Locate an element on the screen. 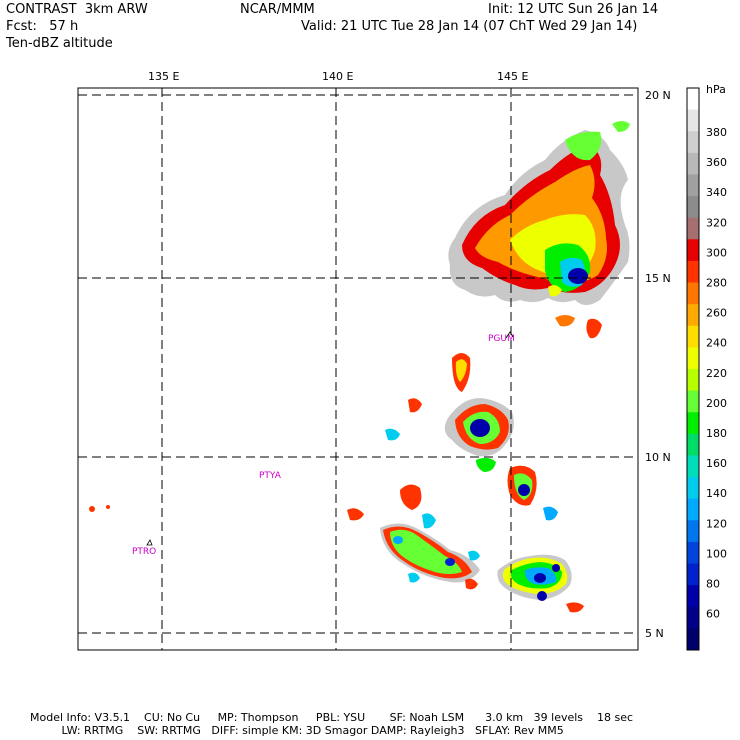 The height and width of the screenshot is (740, 740). colorbar is located at coordinates (693, 369).